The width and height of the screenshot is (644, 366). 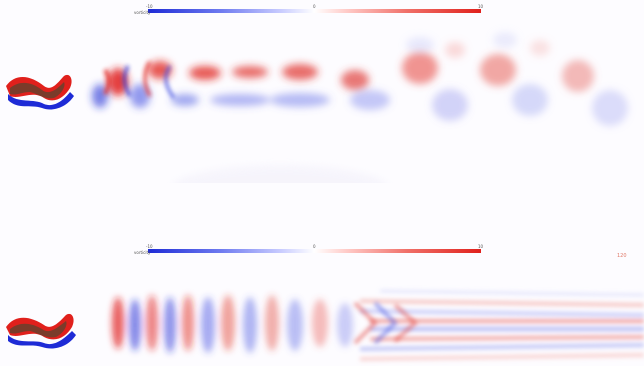 What do you see at coordinates (40, 92) in the screenshot?
I see `top-swimmer-body` at bounding box center [40, 92].